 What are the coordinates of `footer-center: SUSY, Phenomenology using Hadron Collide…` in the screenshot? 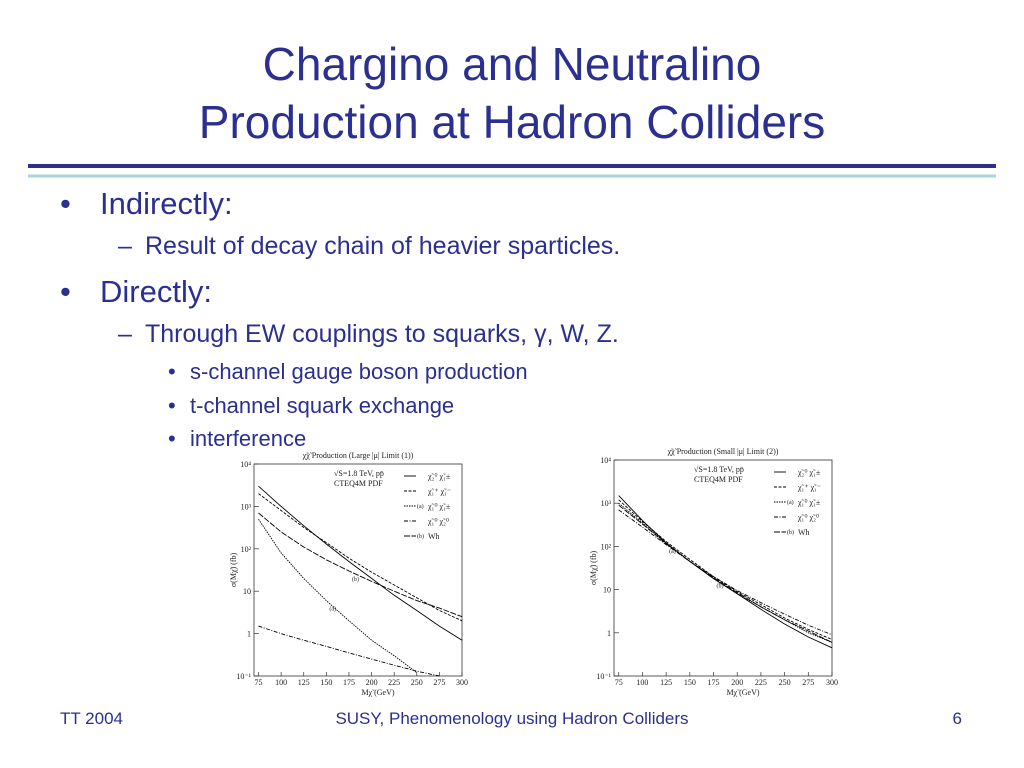 It's located at (511, 718).